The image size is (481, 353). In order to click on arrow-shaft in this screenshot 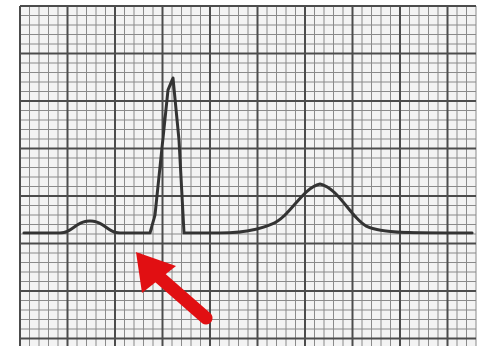, I will do `click(182, 297)`.